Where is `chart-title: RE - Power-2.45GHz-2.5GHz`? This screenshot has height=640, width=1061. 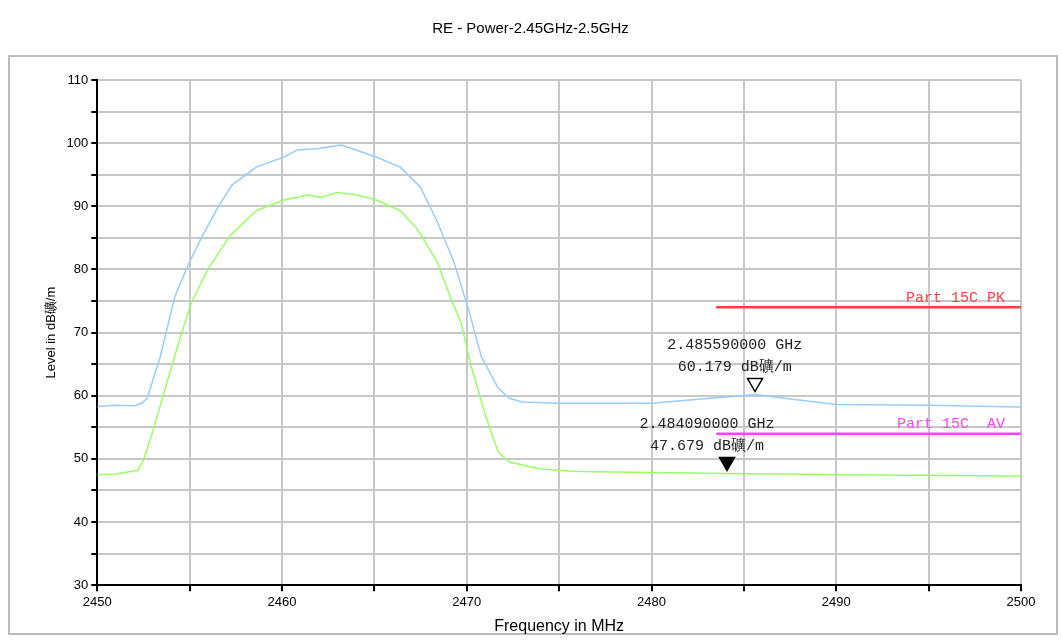
chart-title: RE - Power-2.45GHz-2.5GHz is located at coordinates (530, 28).